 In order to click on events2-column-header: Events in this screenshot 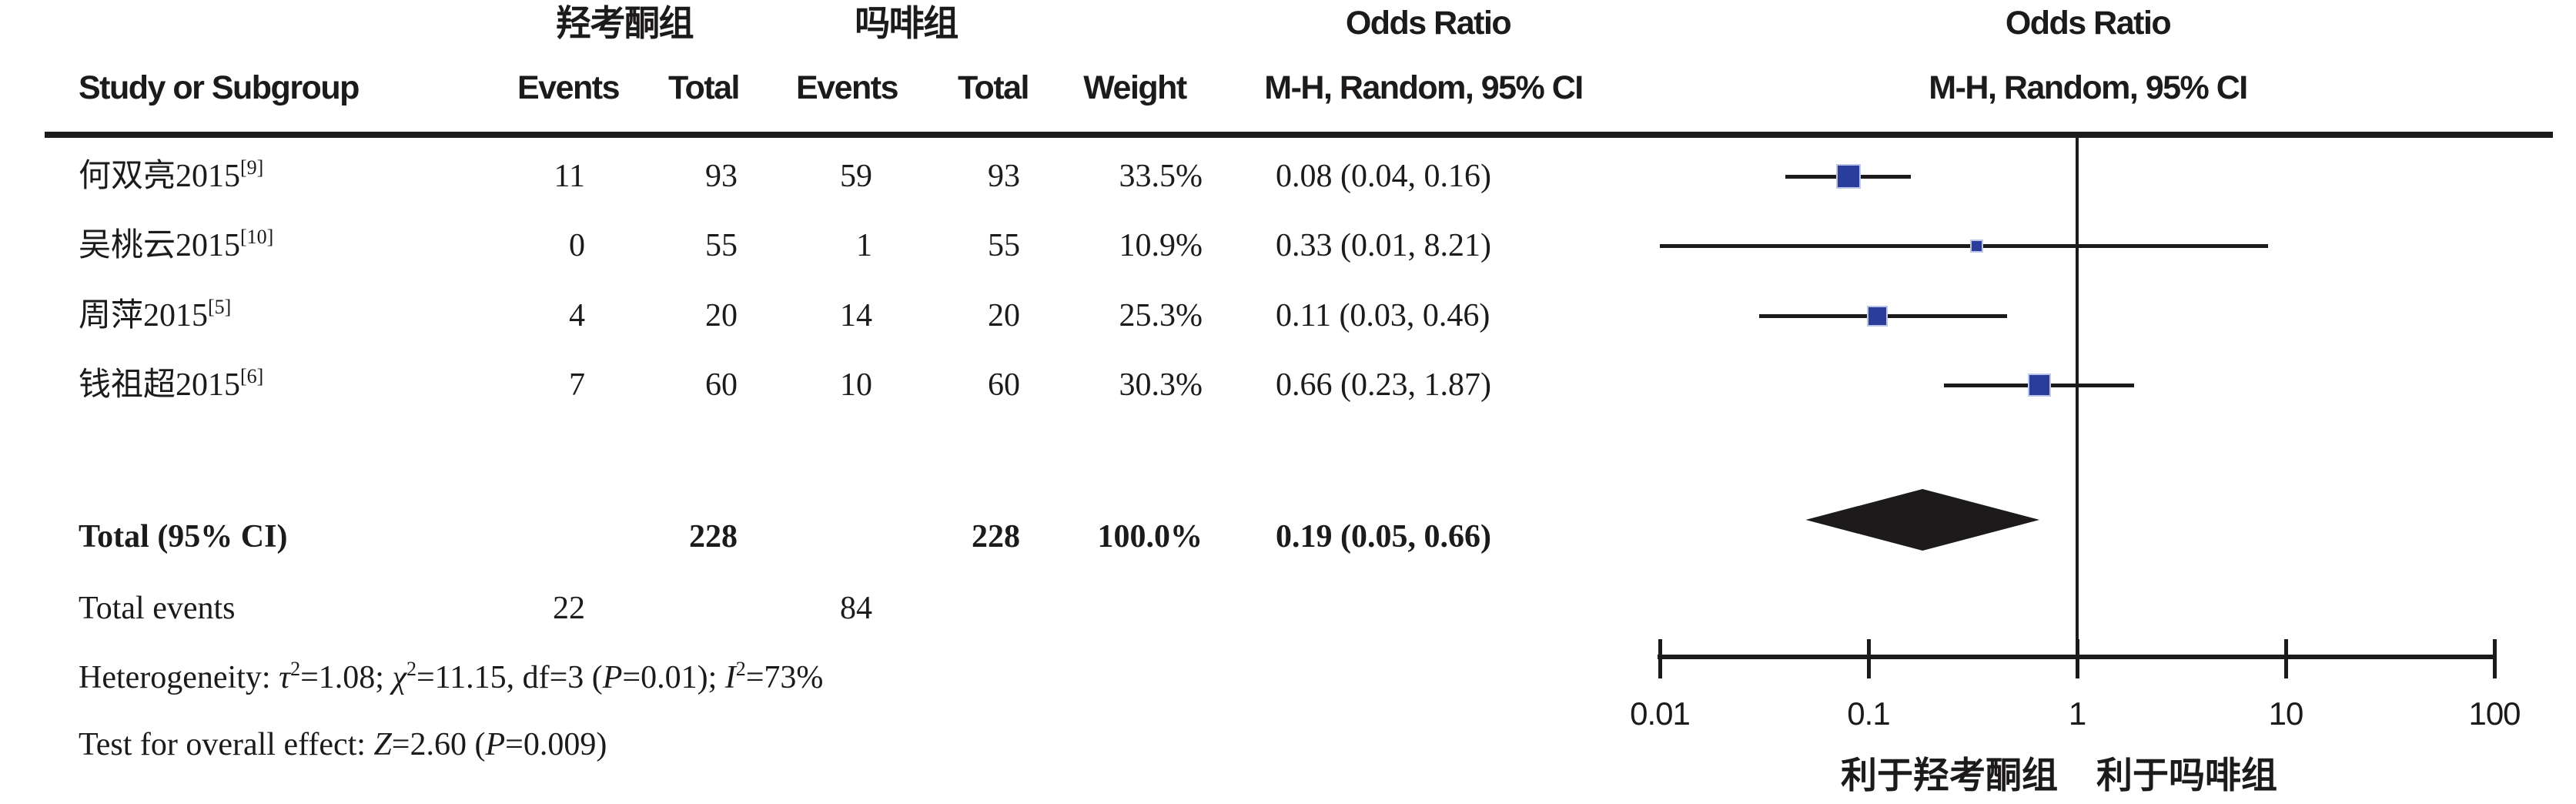, I will do `click(847, 87)`.